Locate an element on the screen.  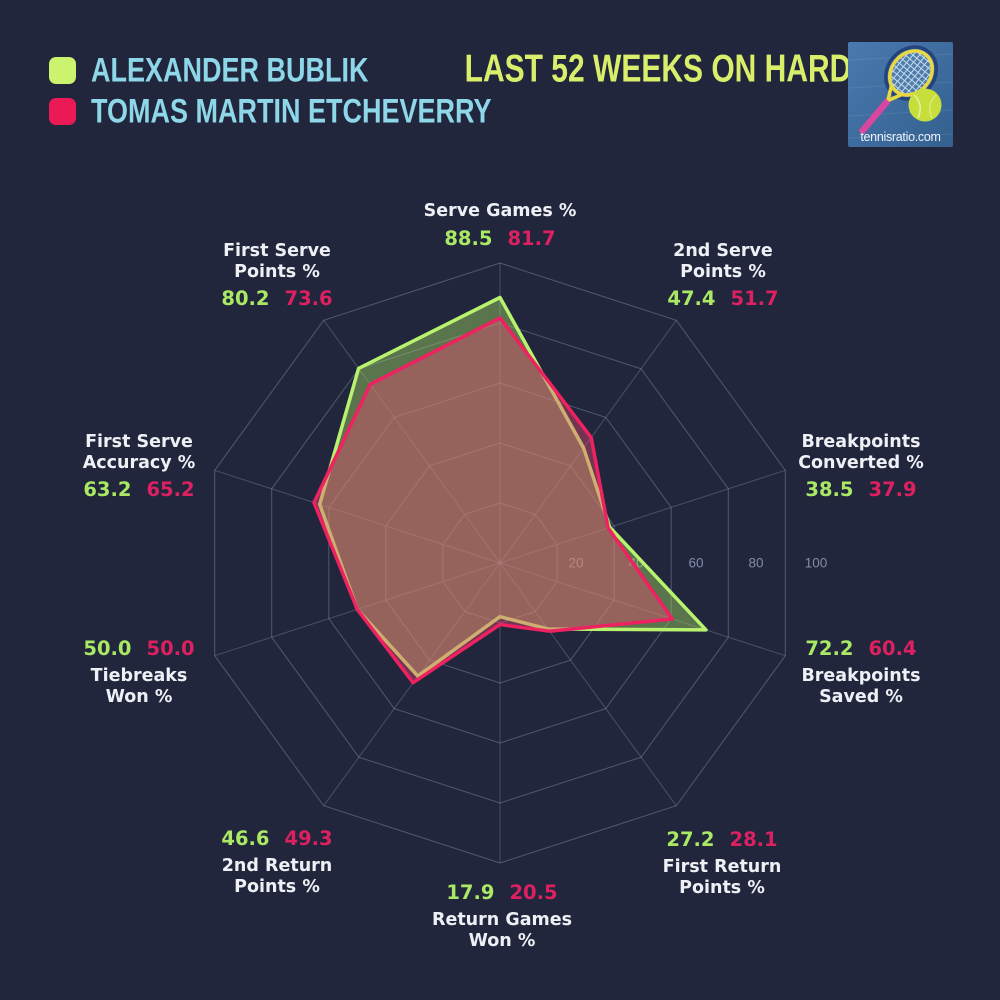
axis-label-first-serve-accuracy: First Serve Accuracy % 63.2 65.2 is located at coordinates (139, 466).